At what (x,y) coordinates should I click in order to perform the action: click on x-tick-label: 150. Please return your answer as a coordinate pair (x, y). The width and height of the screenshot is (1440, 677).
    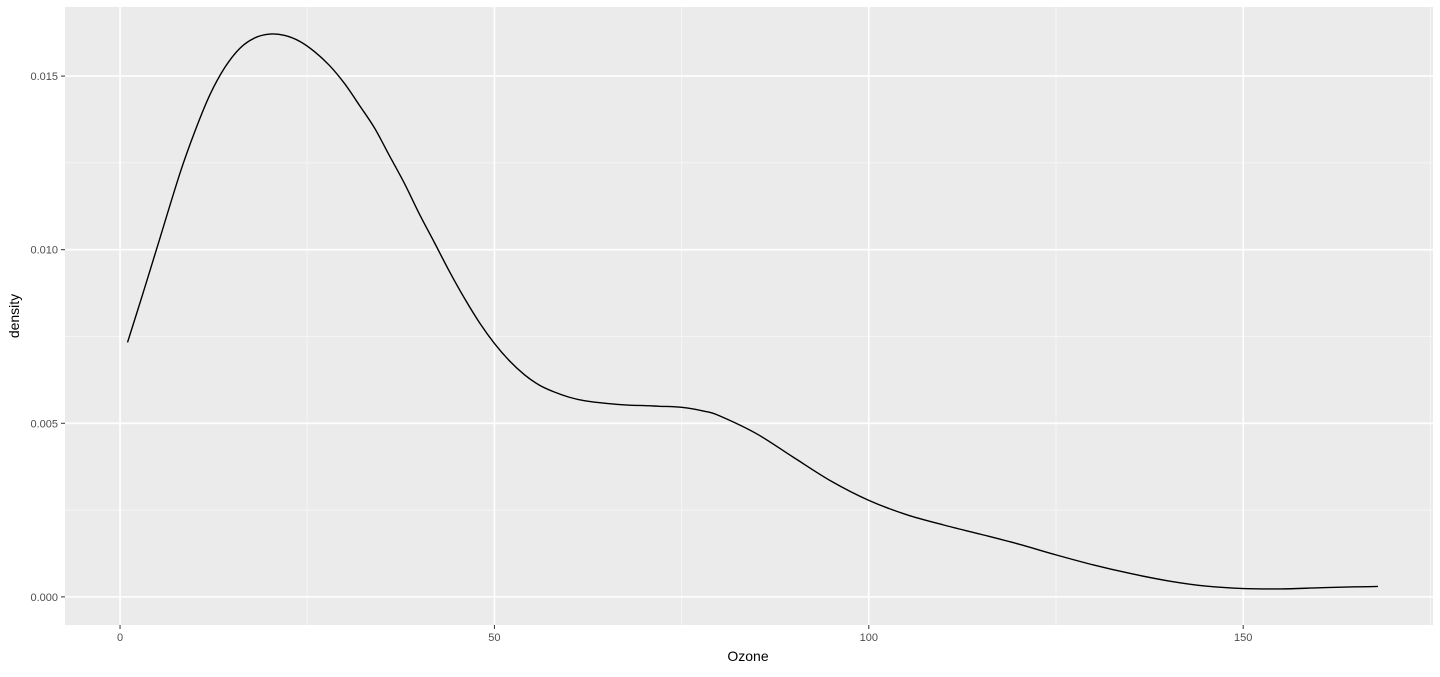
    Looking at the image, I should click on (1243, 638).